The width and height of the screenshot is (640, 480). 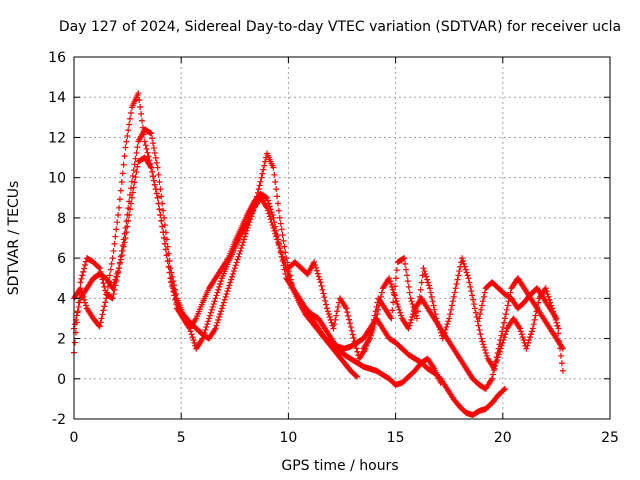 What do you see at coordinates (14, 238) in the screenshot?
I see `y-axis-label: SDTVAR / TECUs` at bounding box center [14, 238].